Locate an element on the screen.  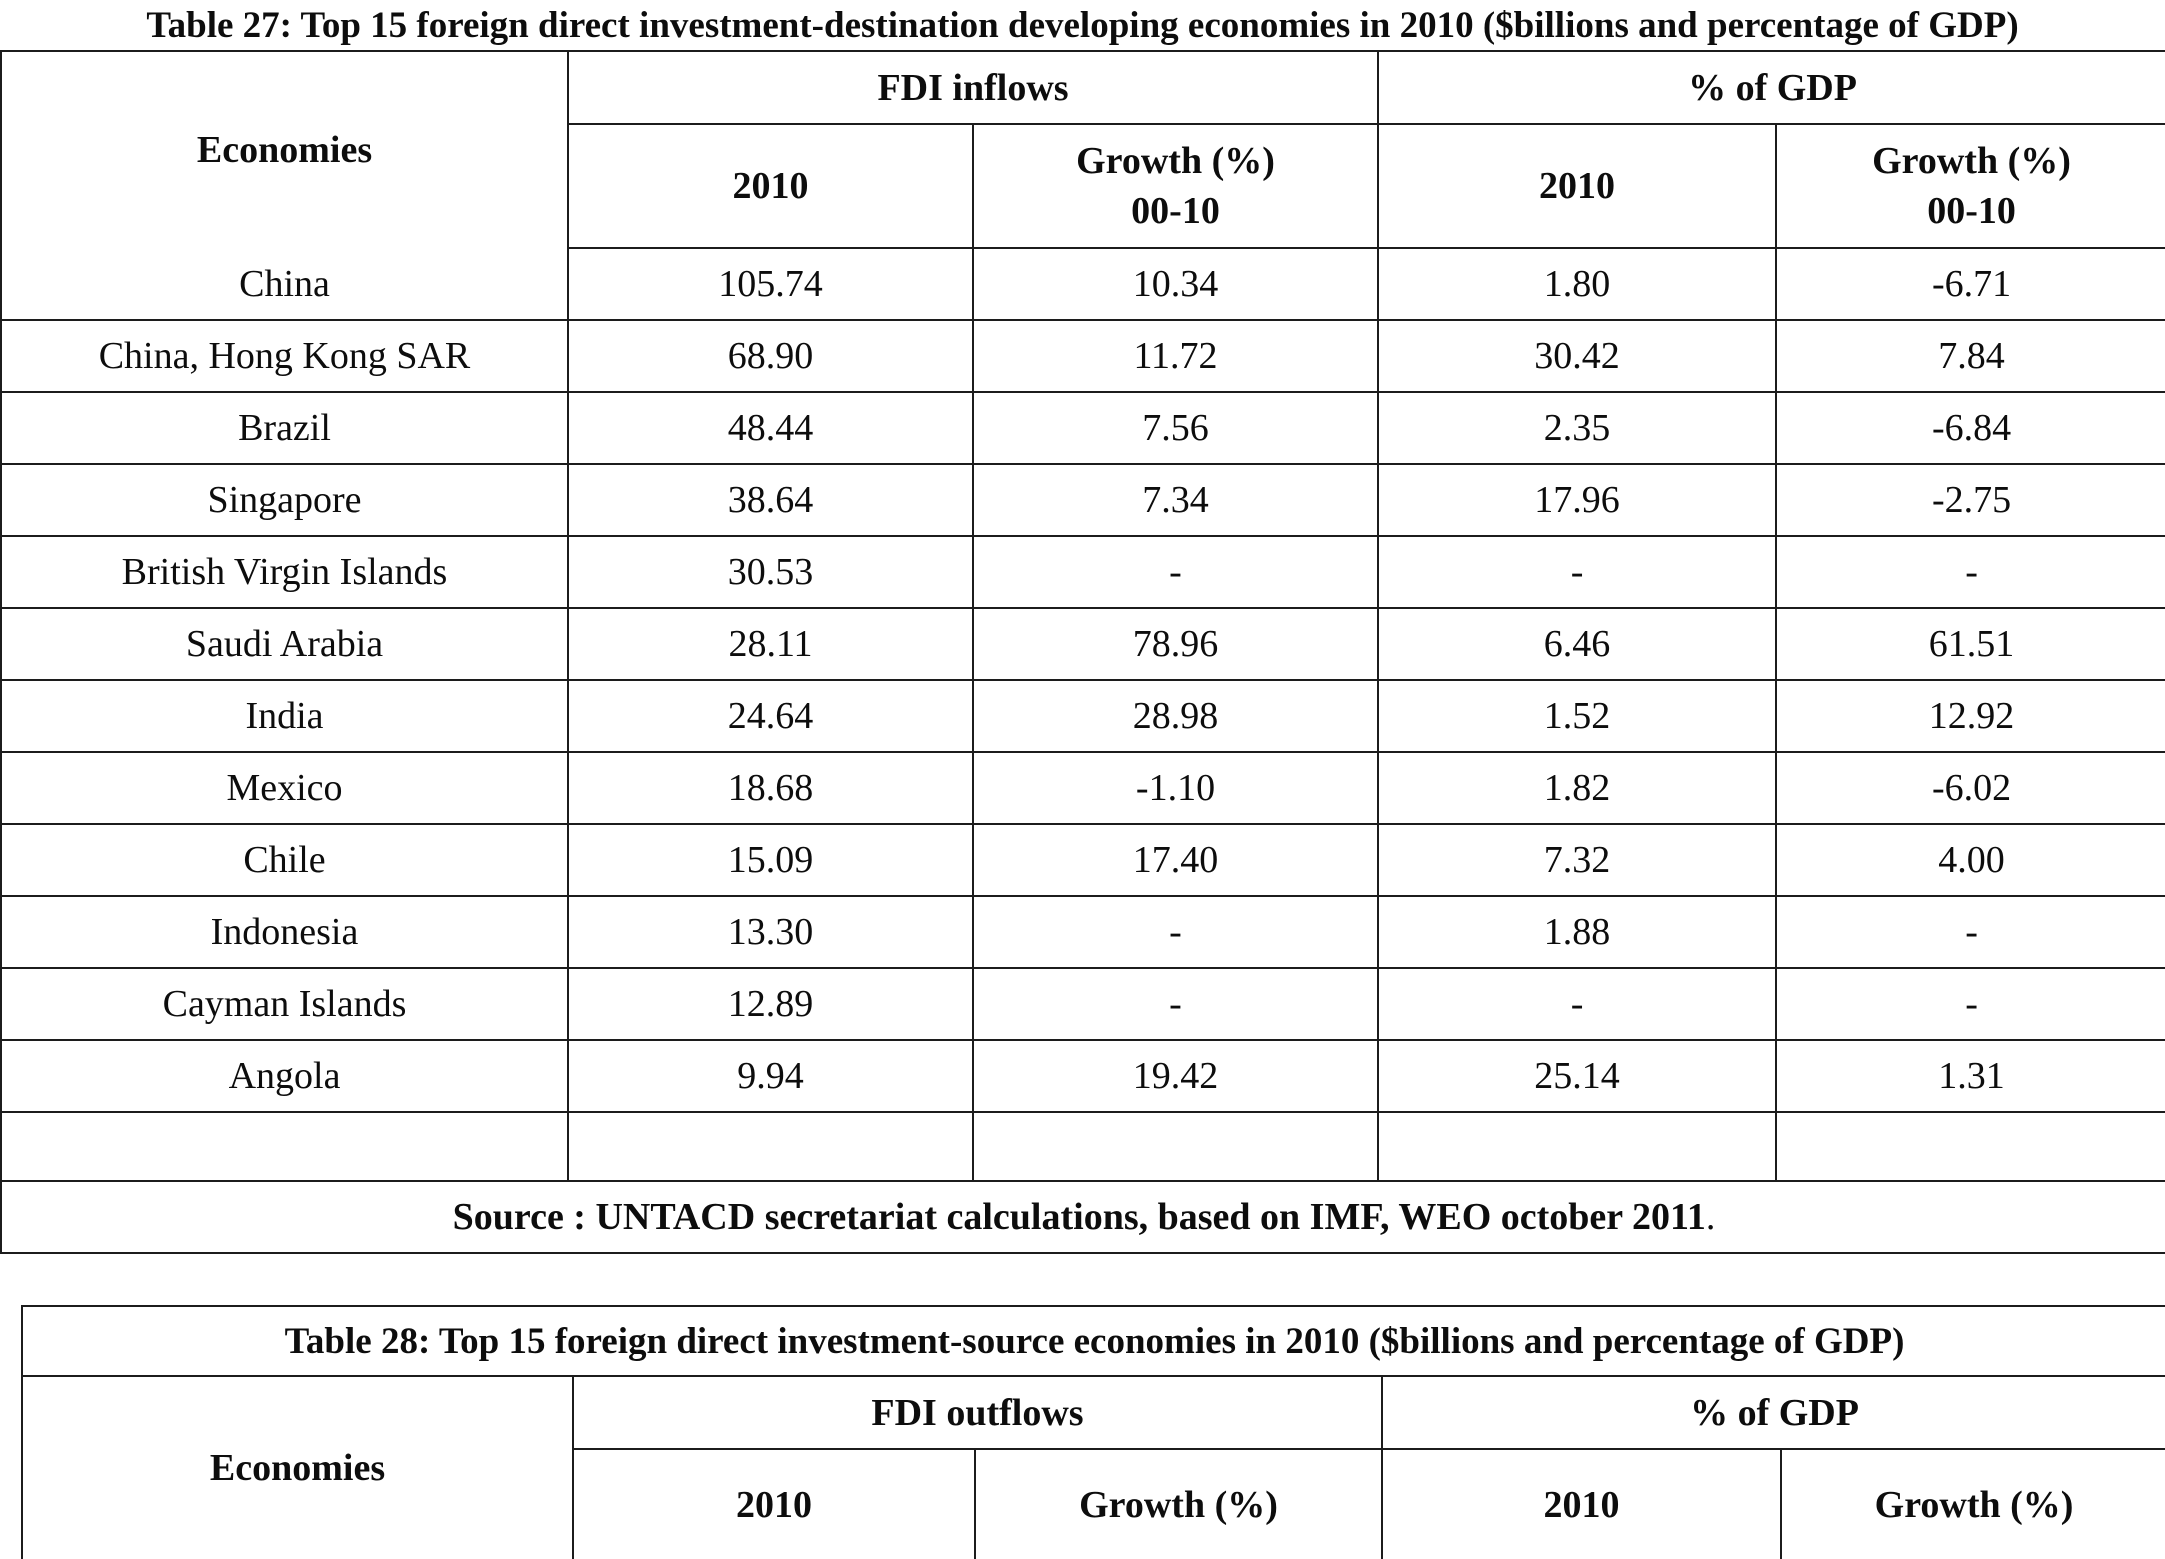
table-row: British Virgin Islands 30.53 - - - is located at coordinates (1083, 572).